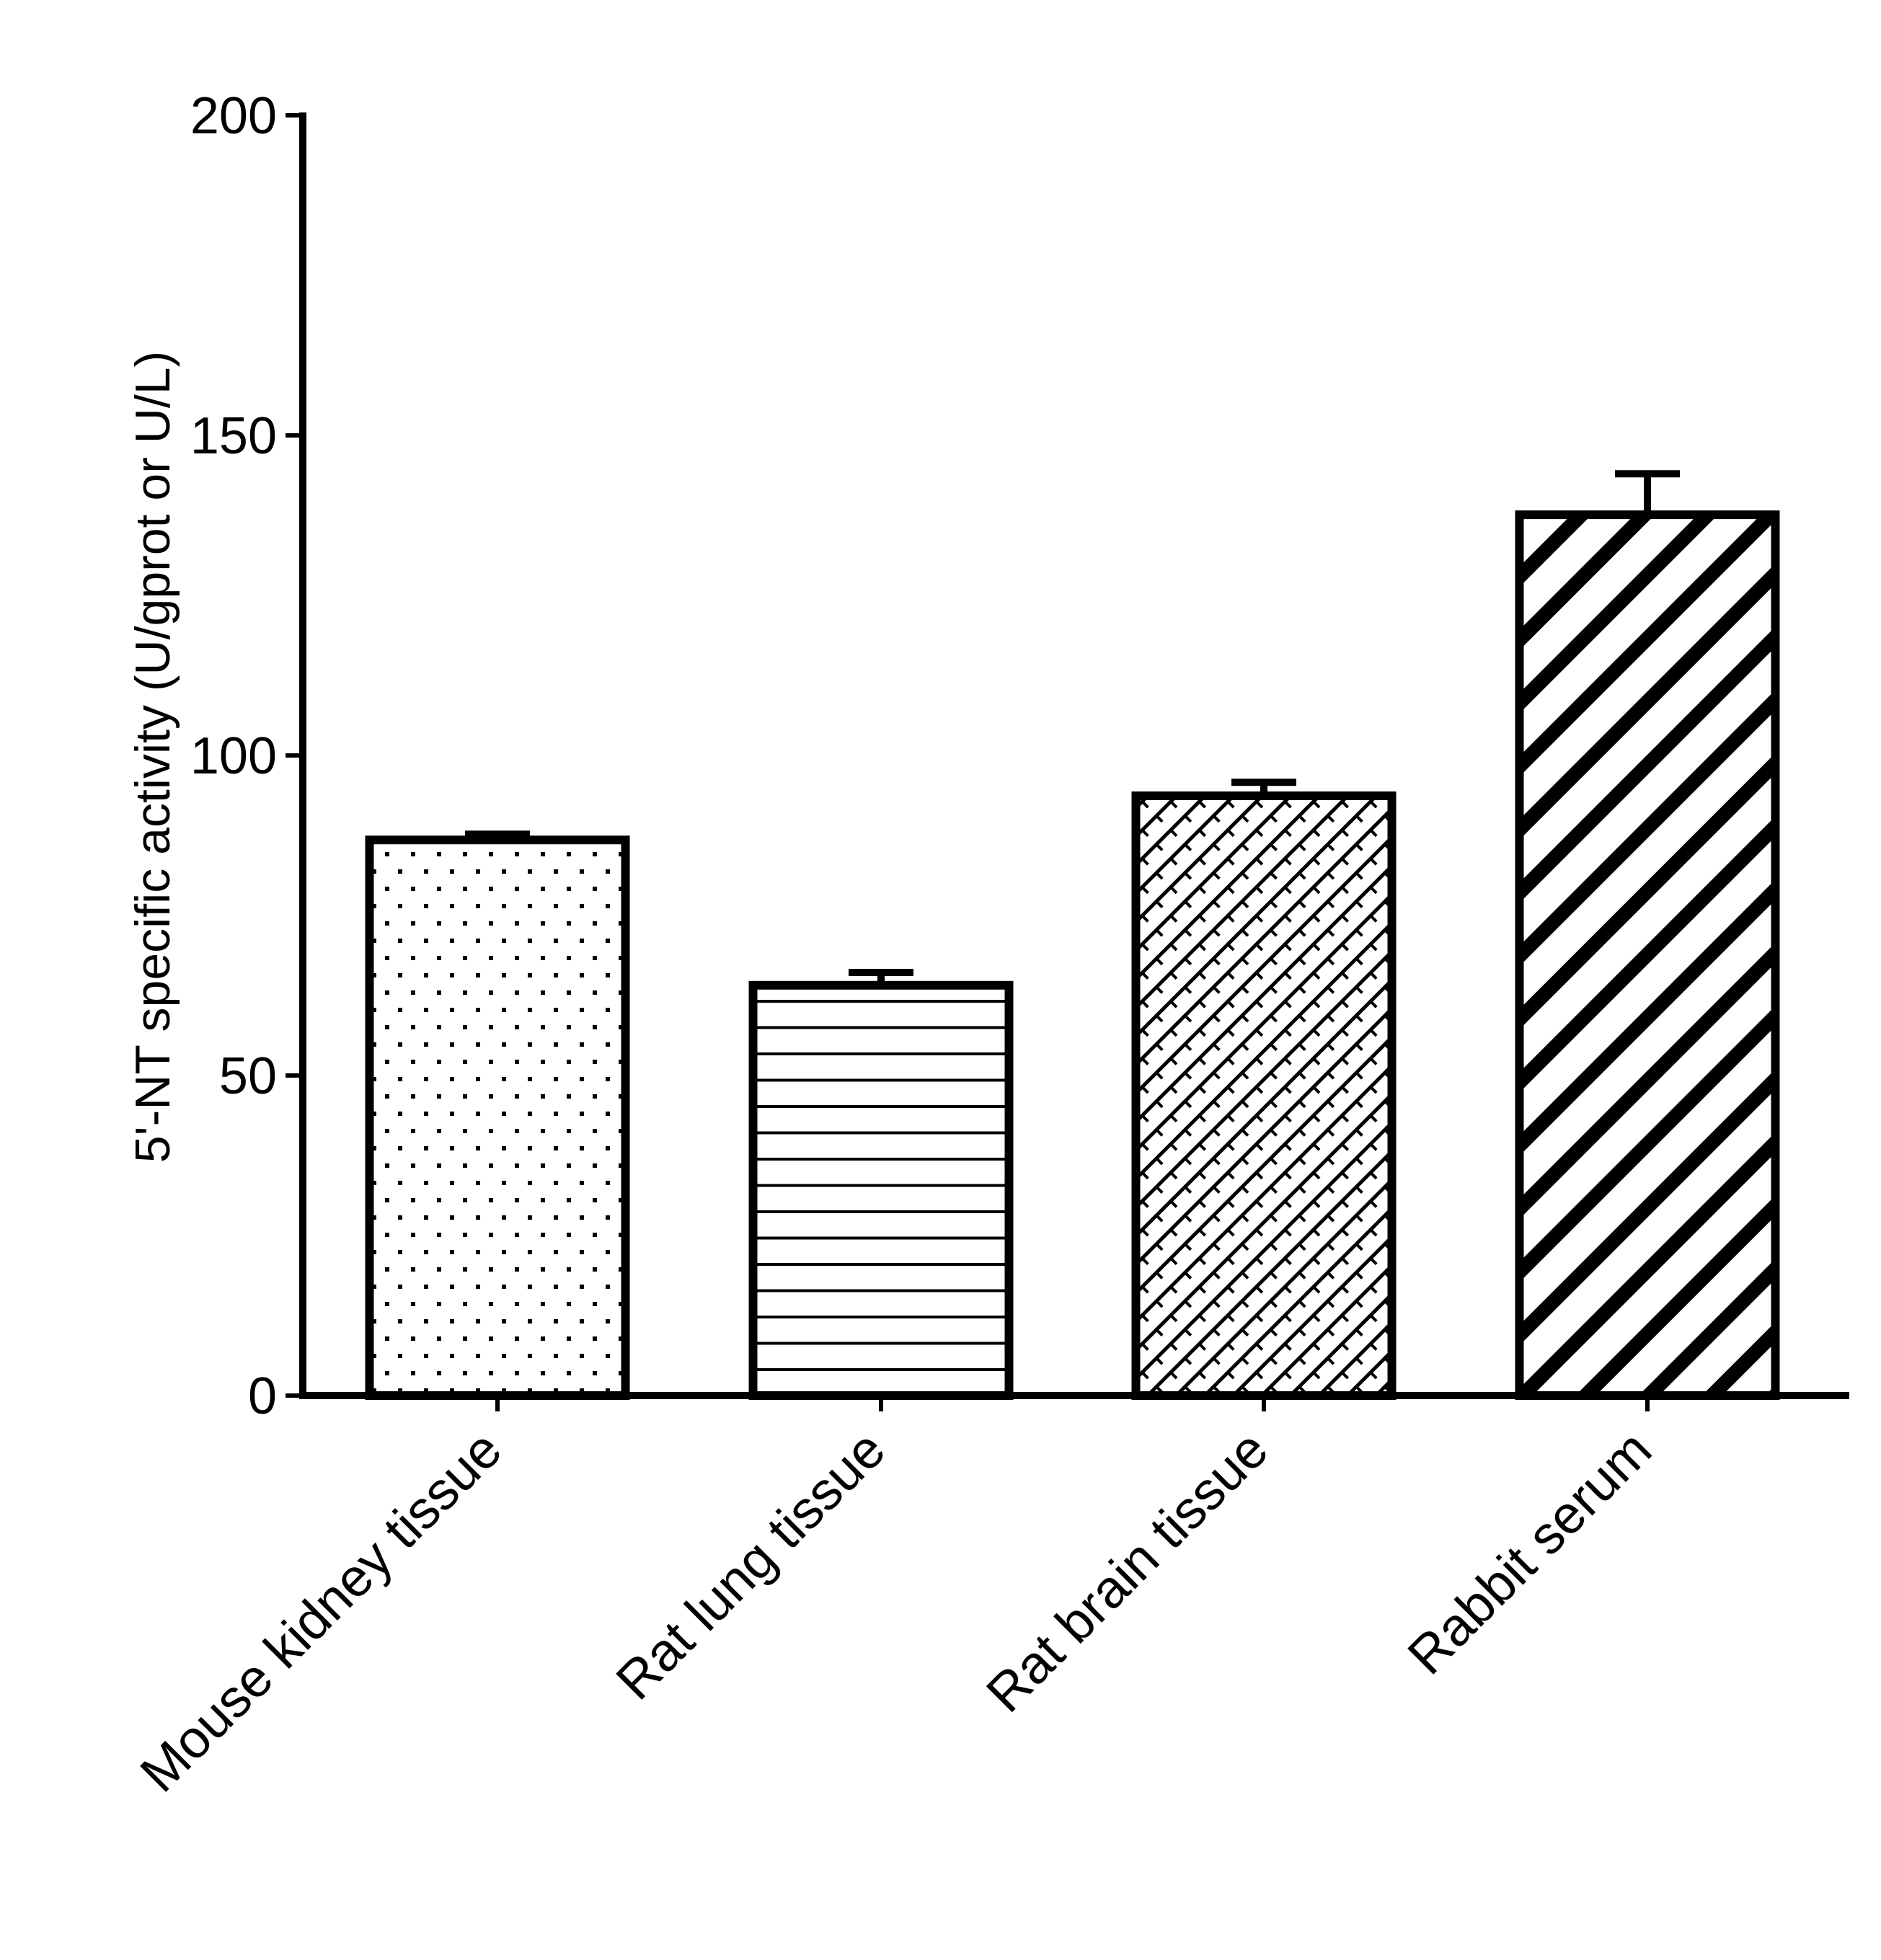  I want to click on y-tick-label: 50, so click(248, 1076).